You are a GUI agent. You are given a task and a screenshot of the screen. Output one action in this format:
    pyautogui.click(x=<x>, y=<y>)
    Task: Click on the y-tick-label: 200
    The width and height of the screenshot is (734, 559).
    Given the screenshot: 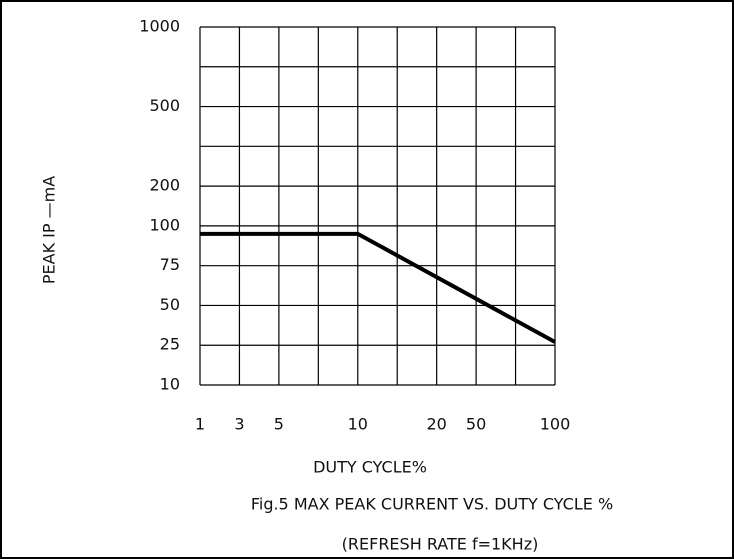 What is the action you would take?
    pyautogui.click(x=164, y=185)
    